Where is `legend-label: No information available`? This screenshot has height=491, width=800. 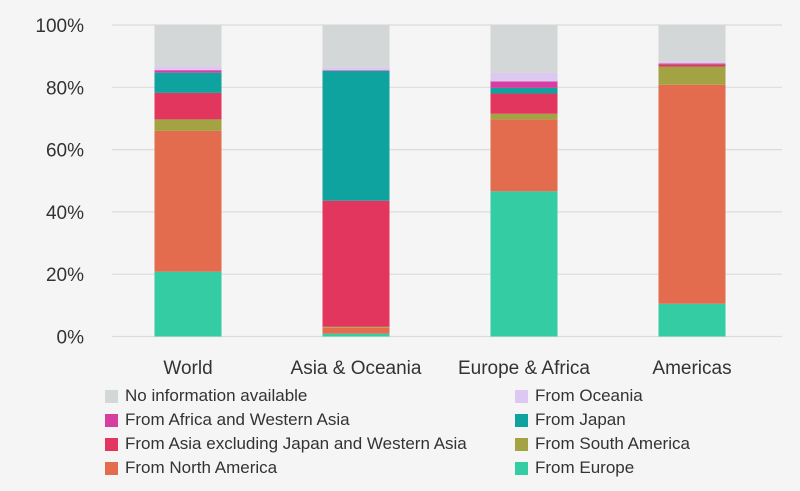
legend-label: No information available is located at coordinates (216, 395).